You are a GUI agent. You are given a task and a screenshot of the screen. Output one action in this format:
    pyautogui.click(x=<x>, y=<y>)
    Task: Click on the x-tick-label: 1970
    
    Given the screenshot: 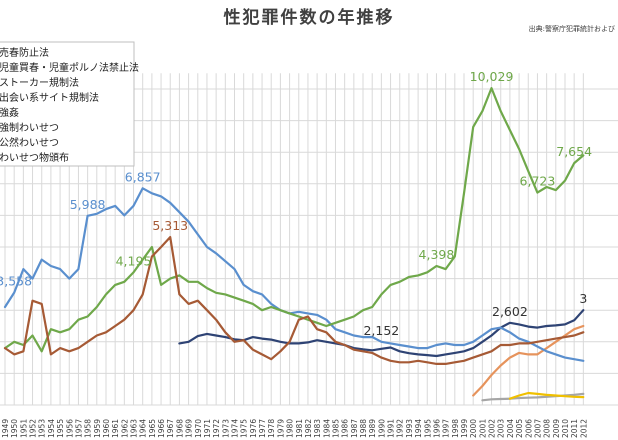 What is the action you would take?
    pyautogui.click(x=198, y=428)
    